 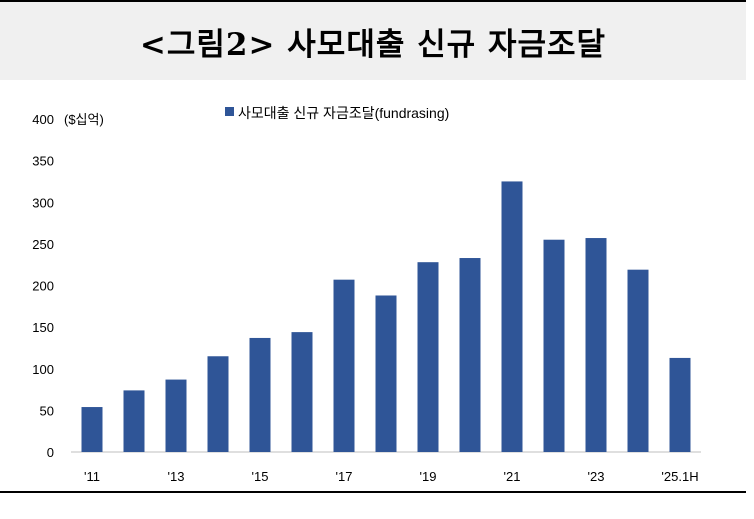 I want to click on legend-label: 사모대출 신규 자금조달(fundrasing), so click(x=343, y=113).